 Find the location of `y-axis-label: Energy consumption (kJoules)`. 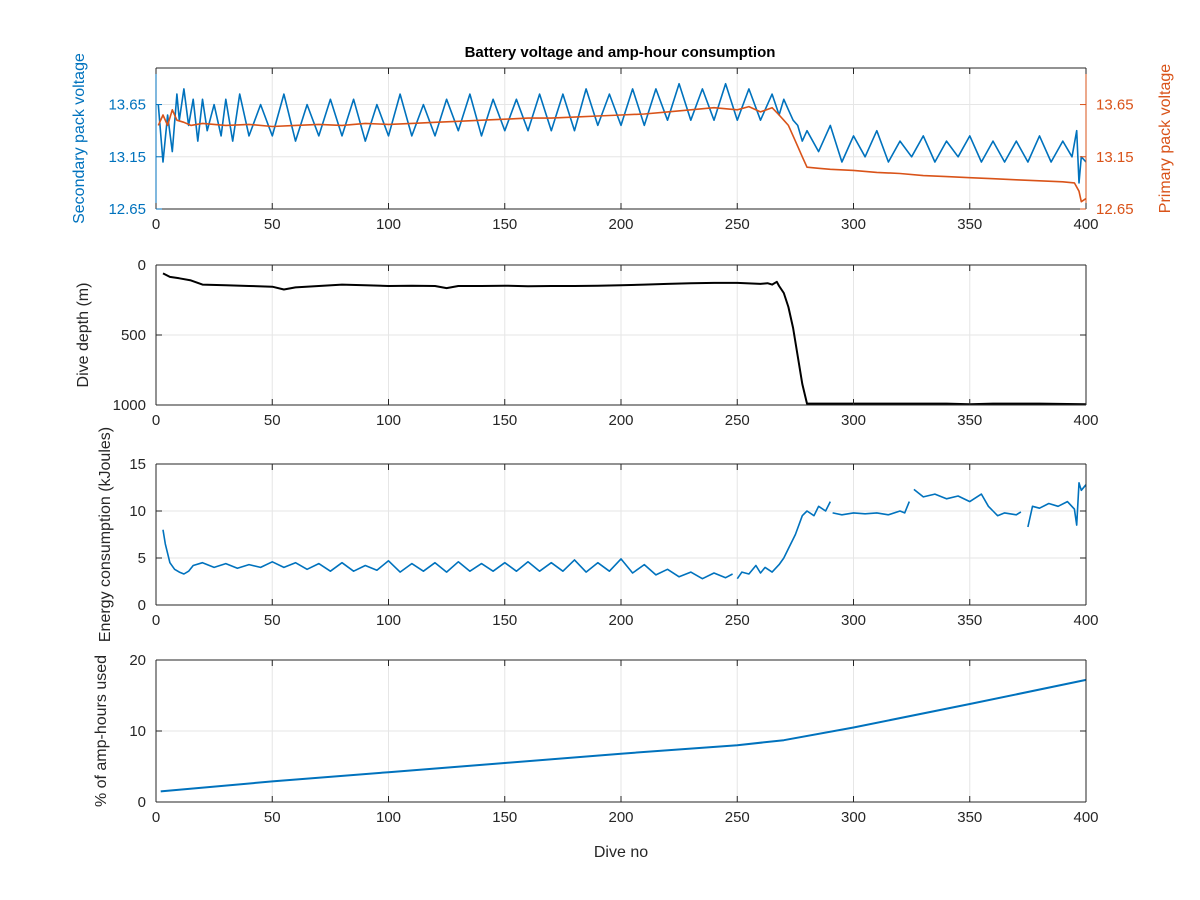

y-axis-label: Energy consumption (kJoules) is located at coordinates (105, 534).